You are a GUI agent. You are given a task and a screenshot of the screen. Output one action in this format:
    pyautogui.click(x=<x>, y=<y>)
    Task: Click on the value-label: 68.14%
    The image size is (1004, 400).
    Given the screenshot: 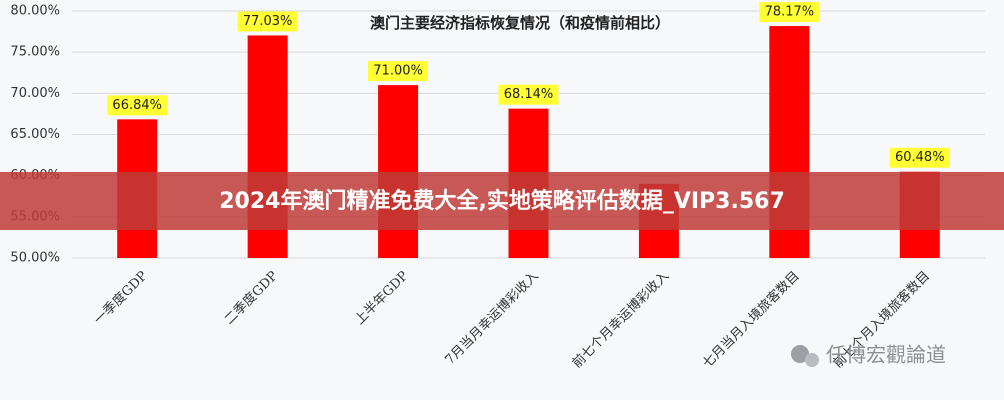 What is the action you would take?
    pyautogui.click(x=529, y=94)
    